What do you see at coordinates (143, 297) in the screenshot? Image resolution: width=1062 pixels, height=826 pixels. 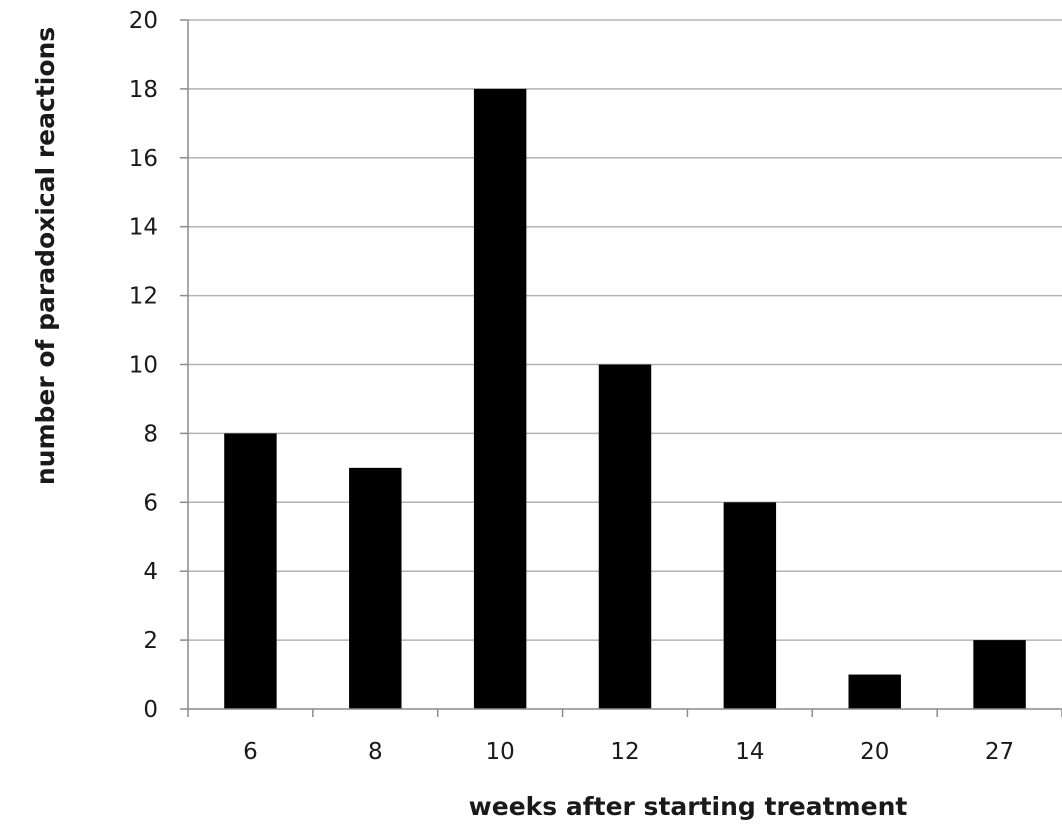 I see `y-tick-label: 12` at bounding box center [143, 297].